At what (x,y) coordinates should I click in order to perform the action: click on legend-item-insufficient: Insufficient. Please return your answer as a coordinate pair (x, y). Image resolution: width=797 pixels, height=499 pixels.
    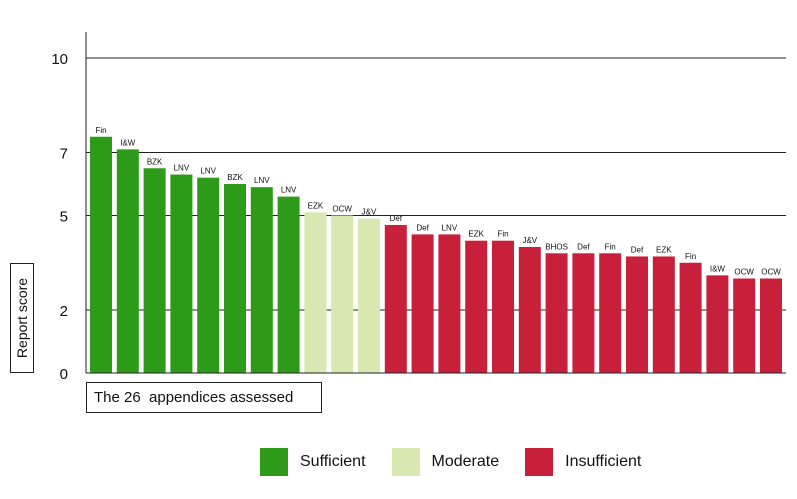
    Looking at the image, I should click on (583, 462).